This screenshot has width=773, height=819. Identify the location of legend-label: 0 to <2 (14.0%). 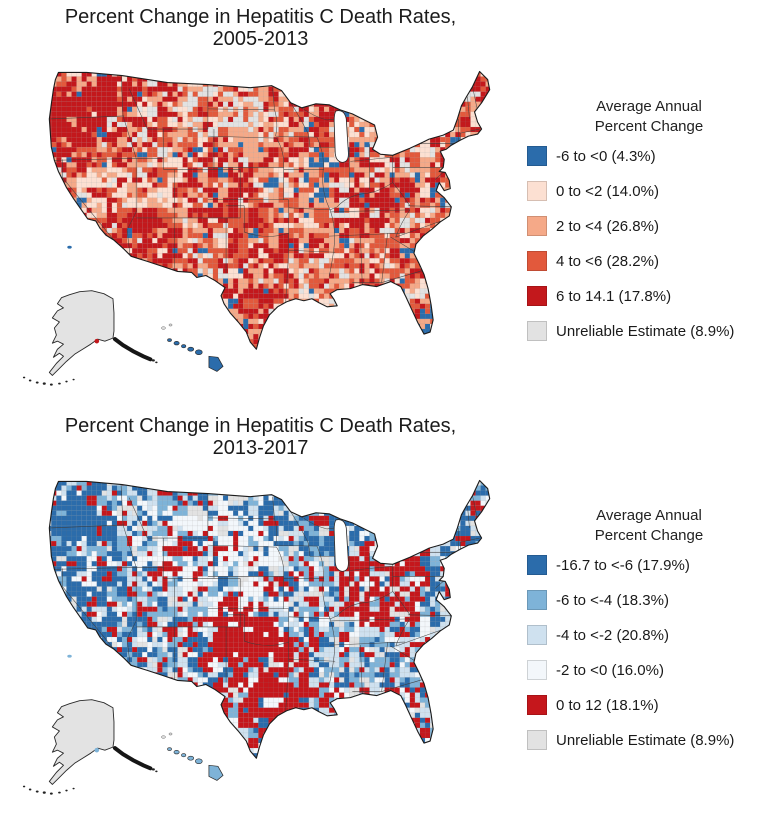
(607, 191).